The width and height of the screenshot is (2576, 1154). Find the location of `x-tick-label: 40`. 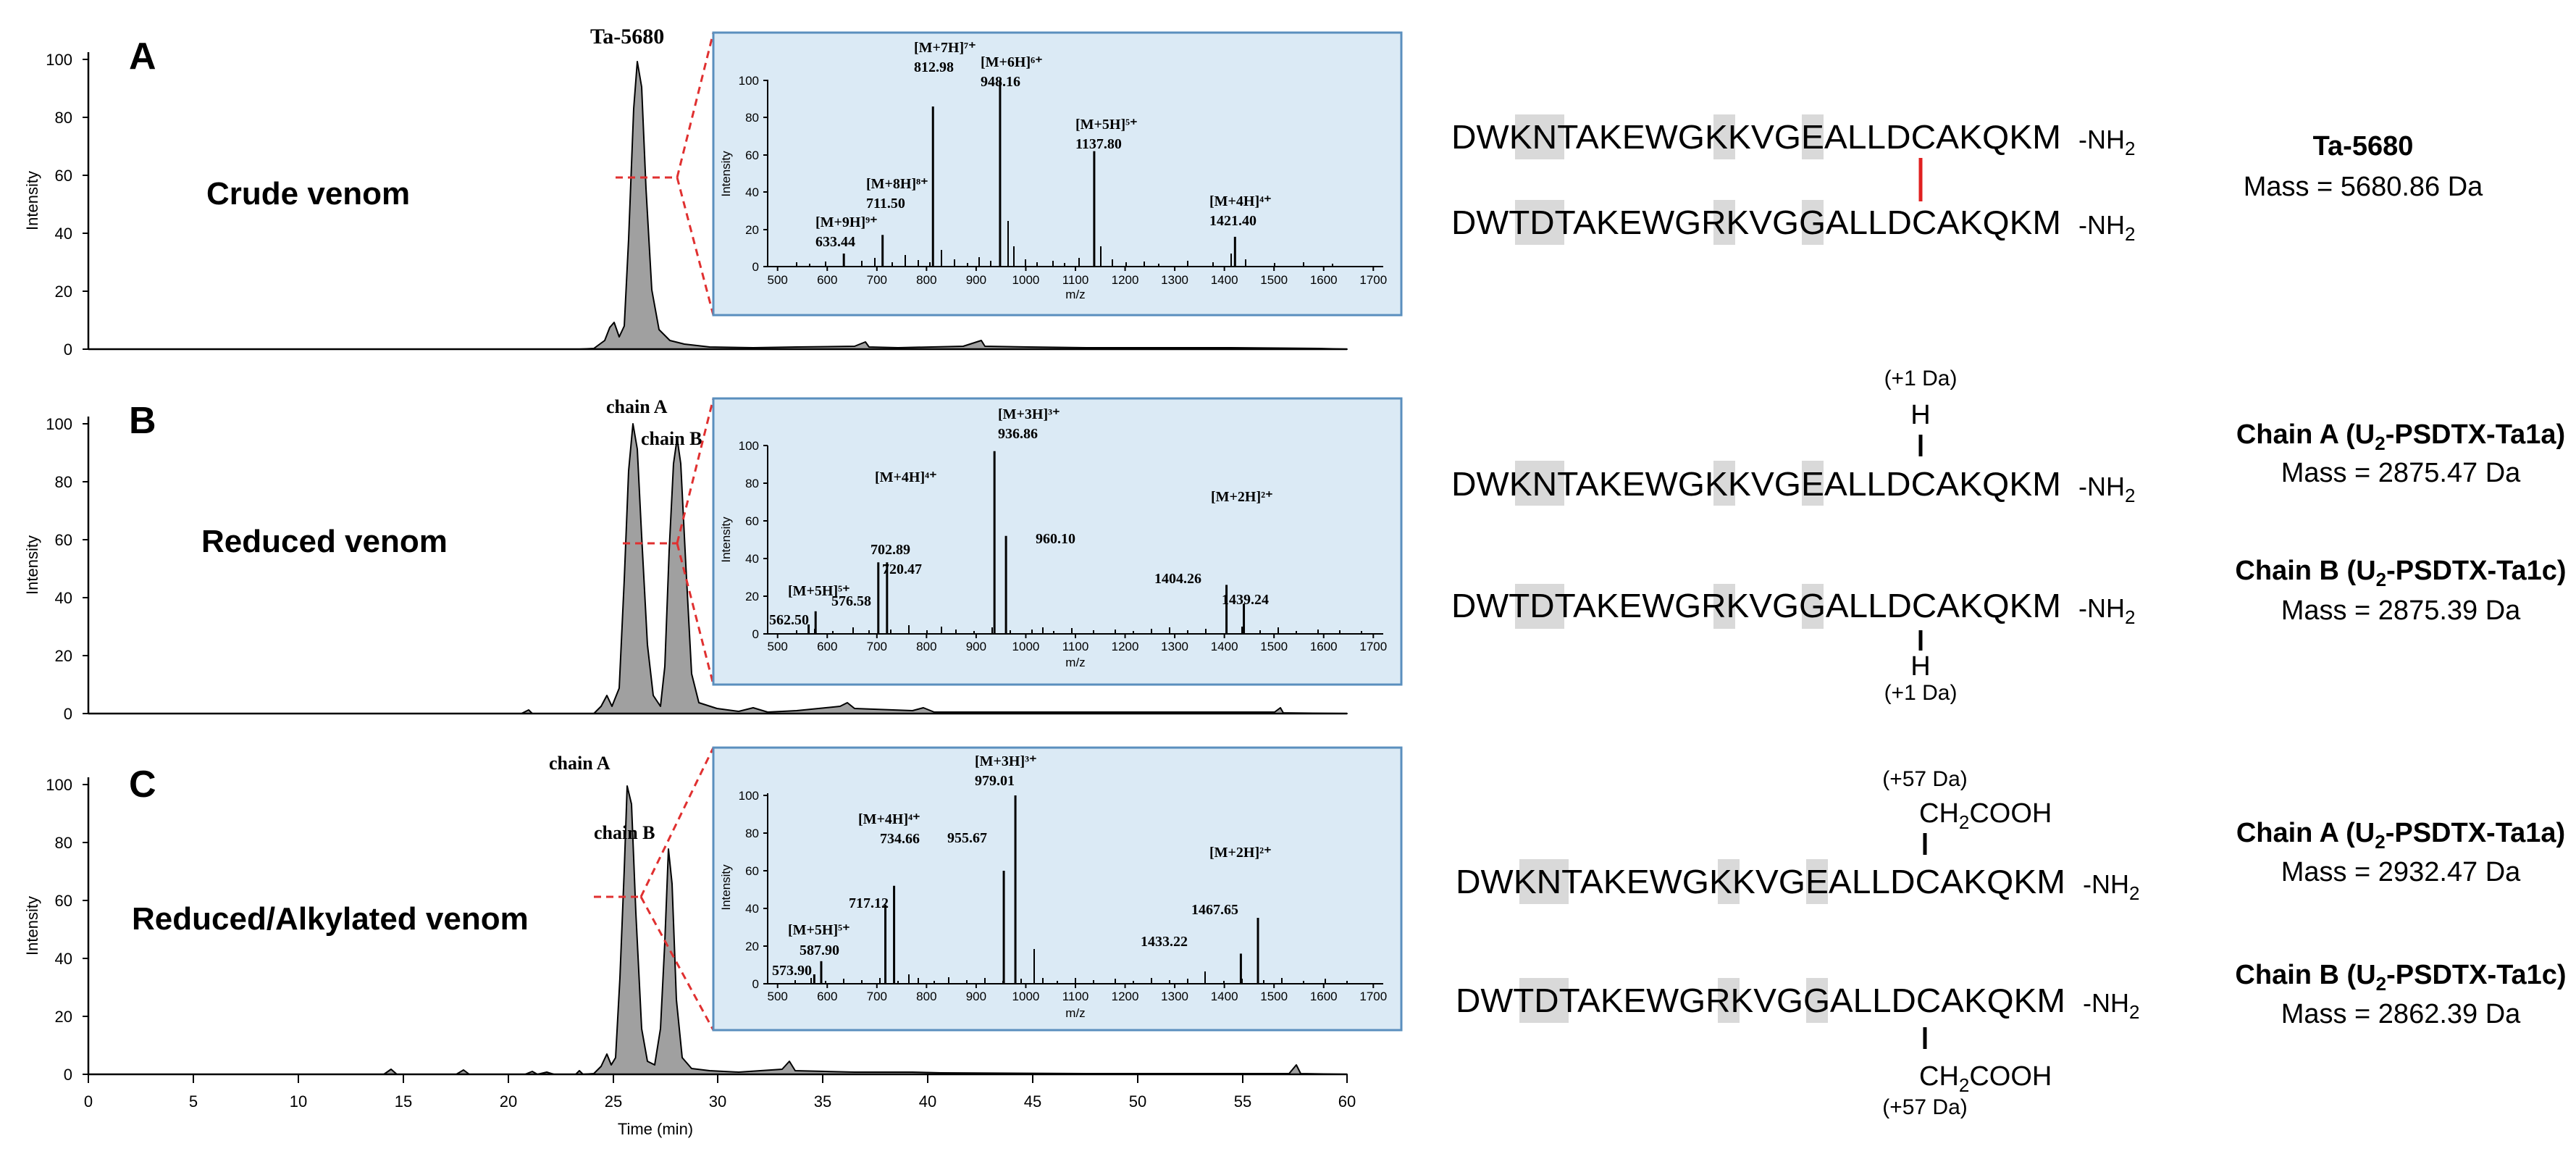

x-tick-label: 40 is located at coordinates (927, 1101).